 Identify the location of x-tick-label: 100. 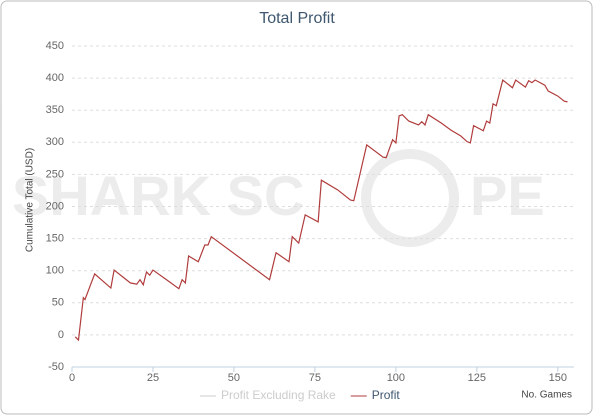
(396, 378).